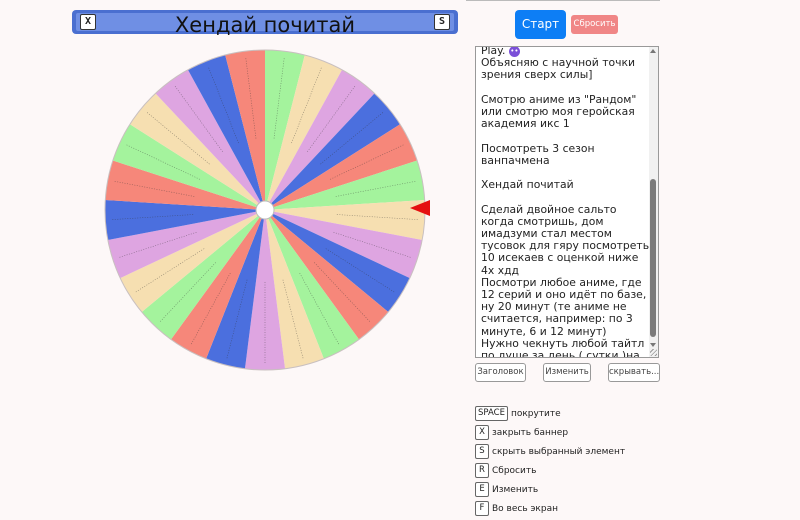 Image resolution: width=800 pixels, height=520 pixels. Describe the element at coordinates (515, 489) in the screenshot. I see `shortcut-label: Изменить` at that location.